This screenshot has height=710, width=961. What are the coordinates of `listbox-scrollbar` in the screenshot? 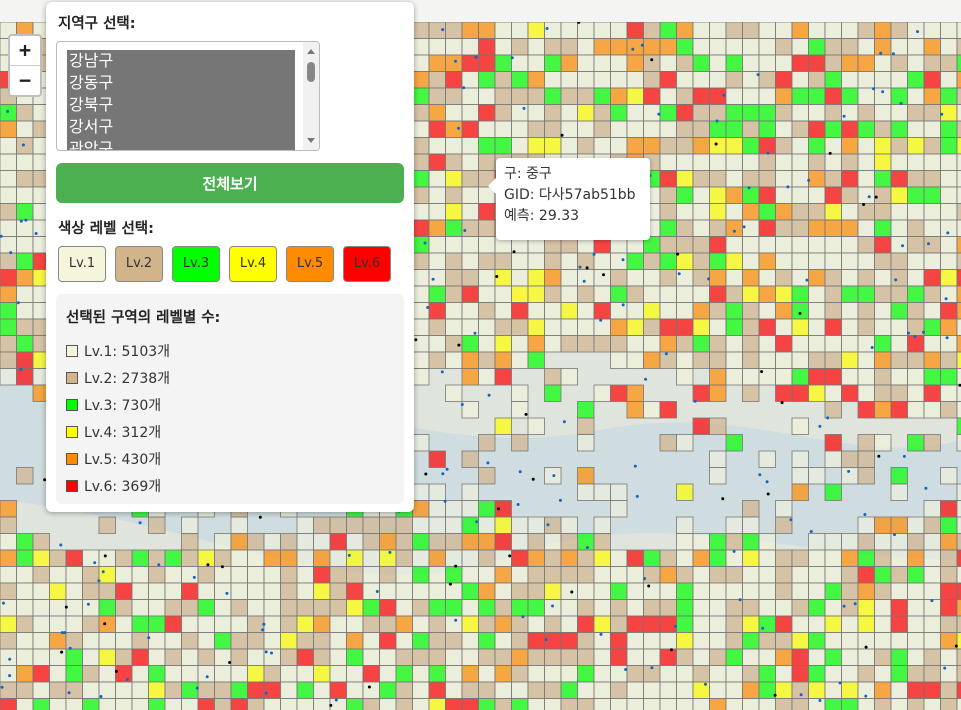 It's located at (311, 96).